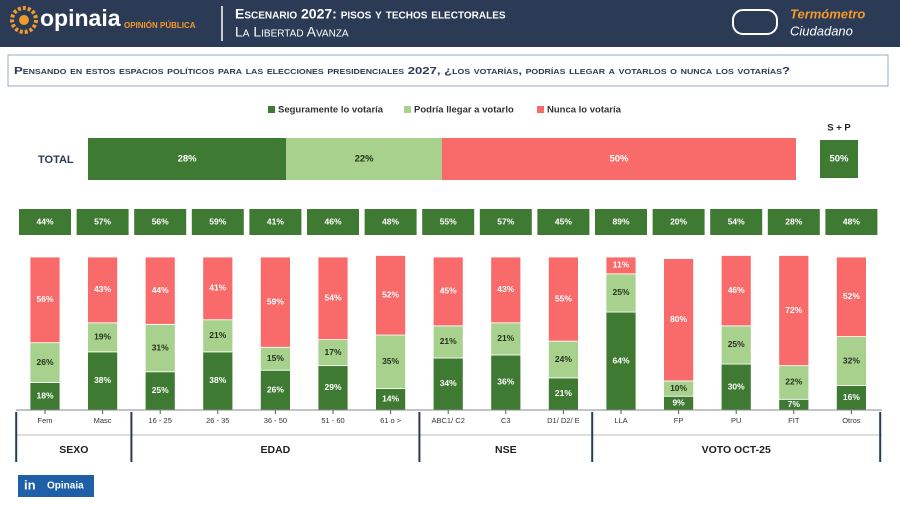 The image size is (900, 505). I want to click on question-box, so click(448, 70).